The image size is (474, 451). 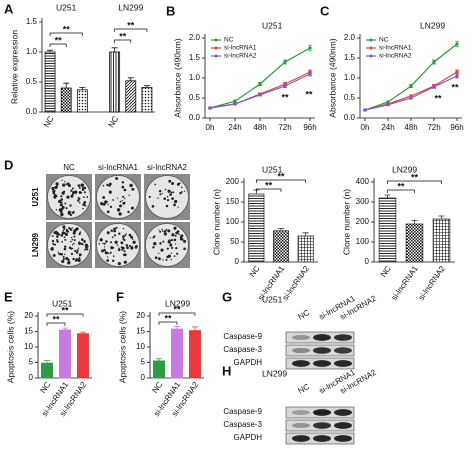 What do you see at coordinates (432, 283) in the screenshot?
I see `x-tick-label: si-lncRNA2` at bounding box center [432, 283].